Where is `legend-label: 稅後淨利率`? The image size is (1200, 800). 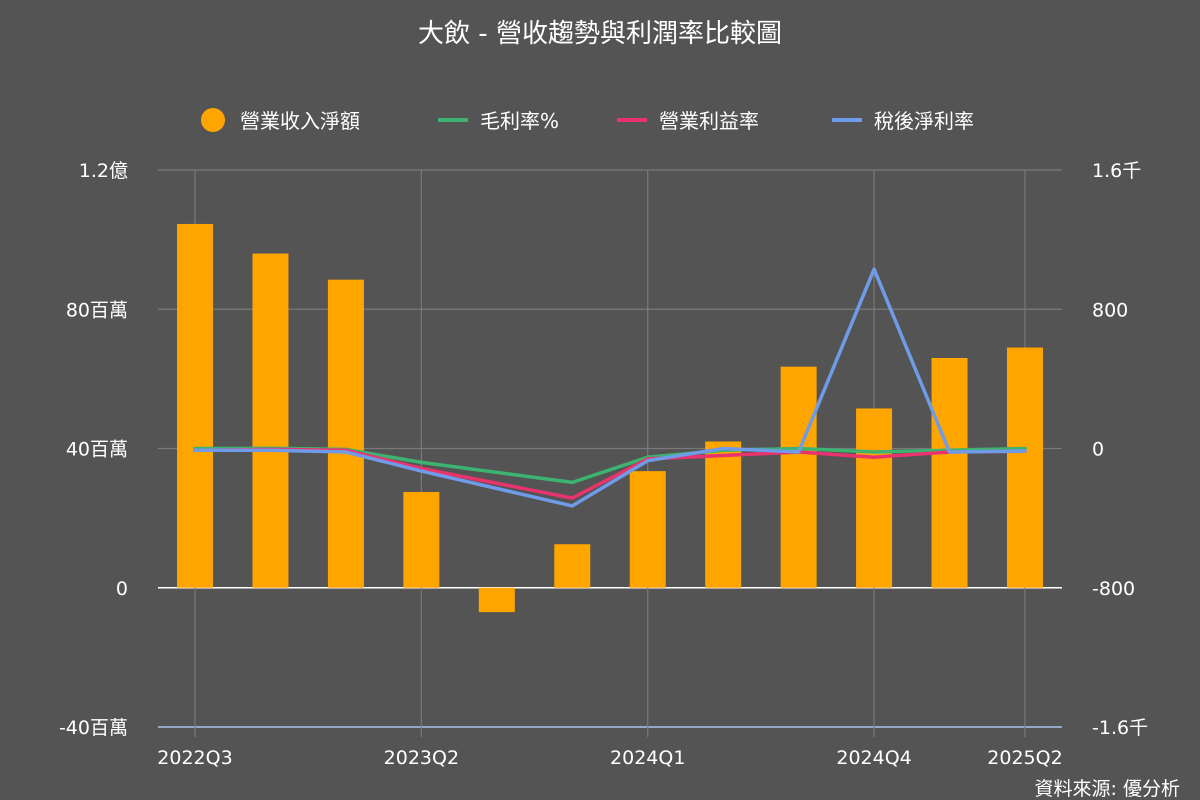 legend-label: 稅後淨利率 is located at coordinates (924, 121).